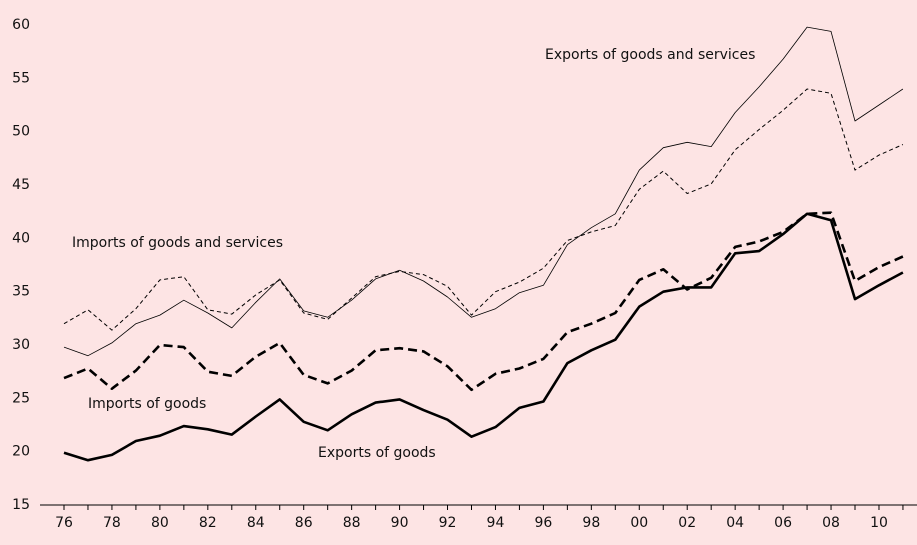 This screenshot has width=917, height=545. I want to click on y-tick-label: 60, so click(21, 25).